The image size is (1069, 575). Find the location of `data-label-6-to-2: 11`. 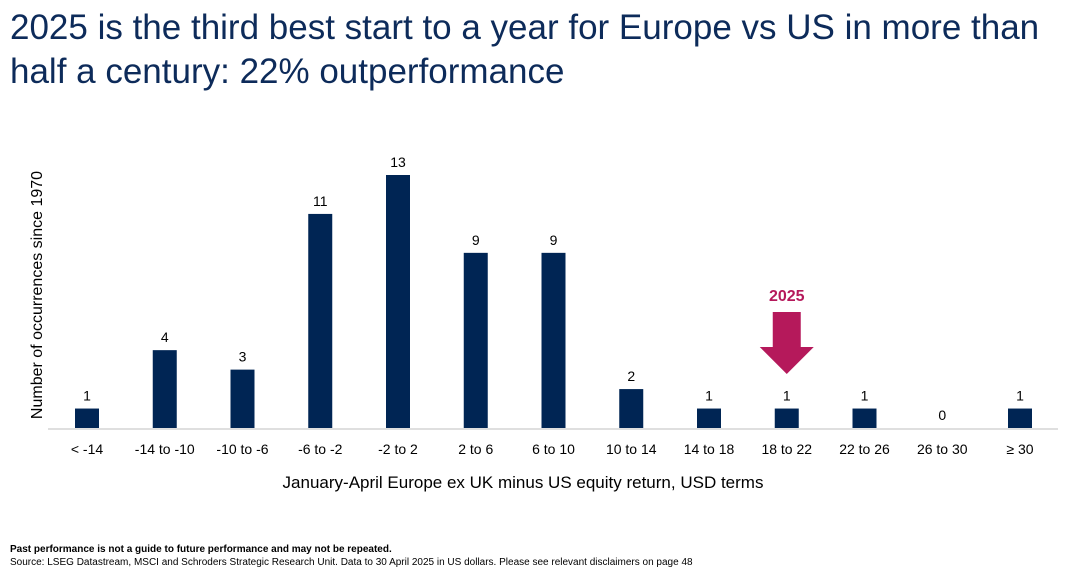

data-label-6-to-2: 11 is located at coordinates (320, 201).